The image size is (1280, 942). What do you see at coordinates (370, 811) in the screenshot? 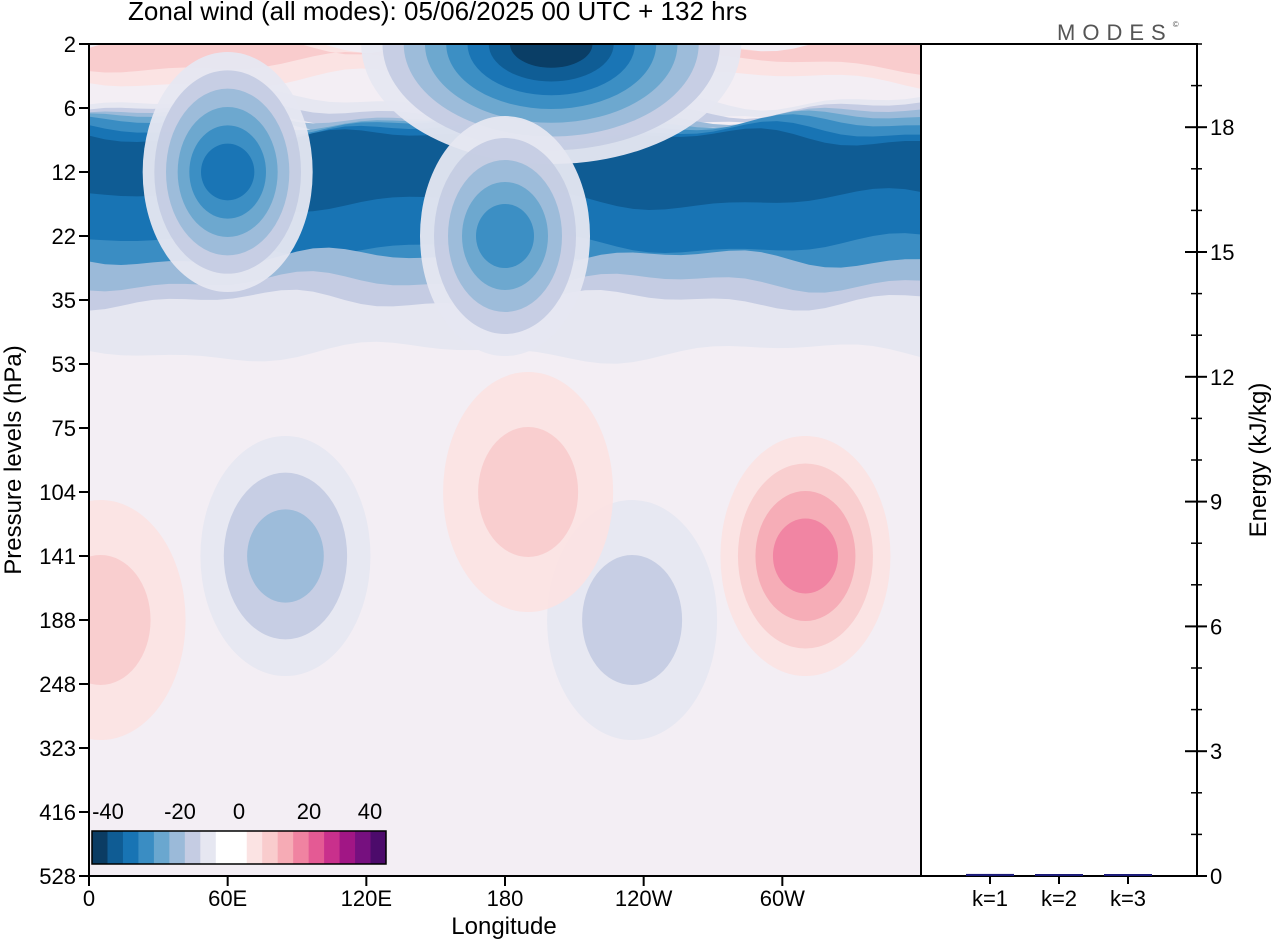
I see `colorbar-label: 40` at bounding box center [370, 811].